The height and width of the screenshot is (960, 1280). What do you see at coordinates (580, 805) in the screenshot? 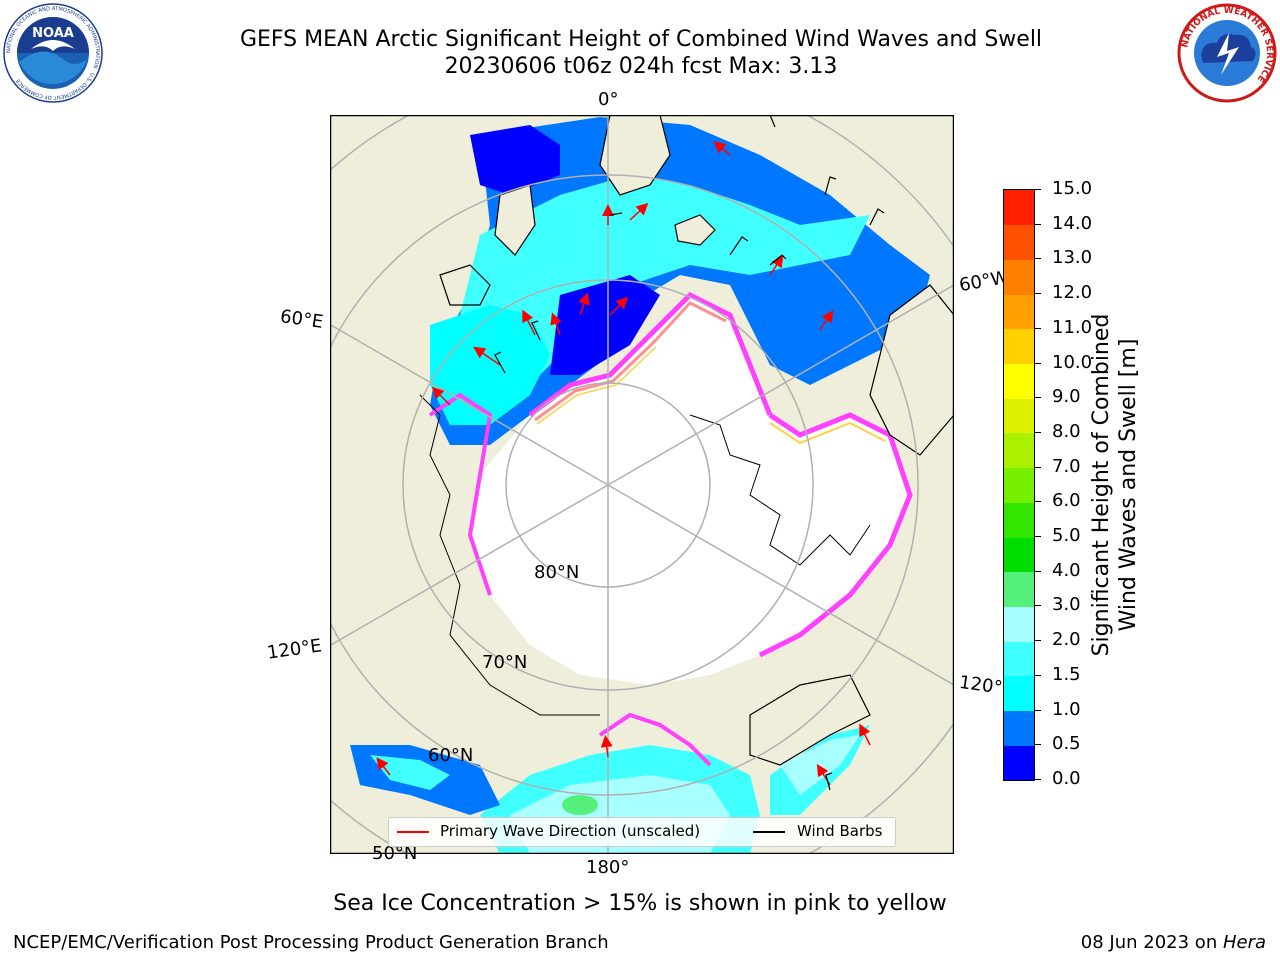
I see `pacific-green-patch` at bounding box center [580, 805].